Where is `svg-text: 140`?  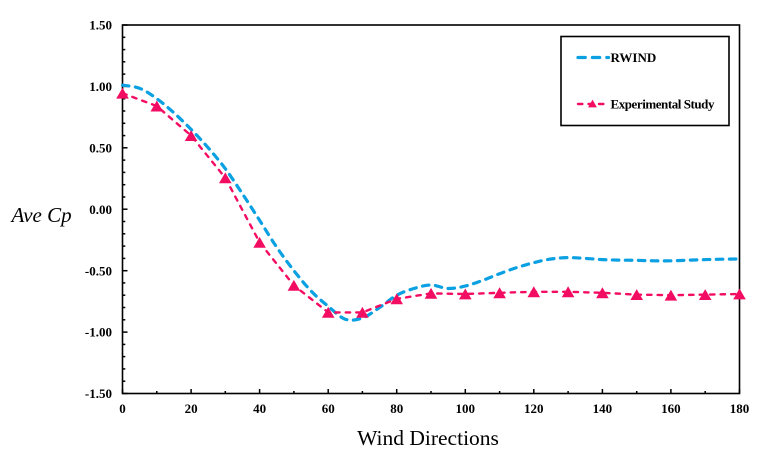 svg-text: 140 is located at coordinates (603, 408).